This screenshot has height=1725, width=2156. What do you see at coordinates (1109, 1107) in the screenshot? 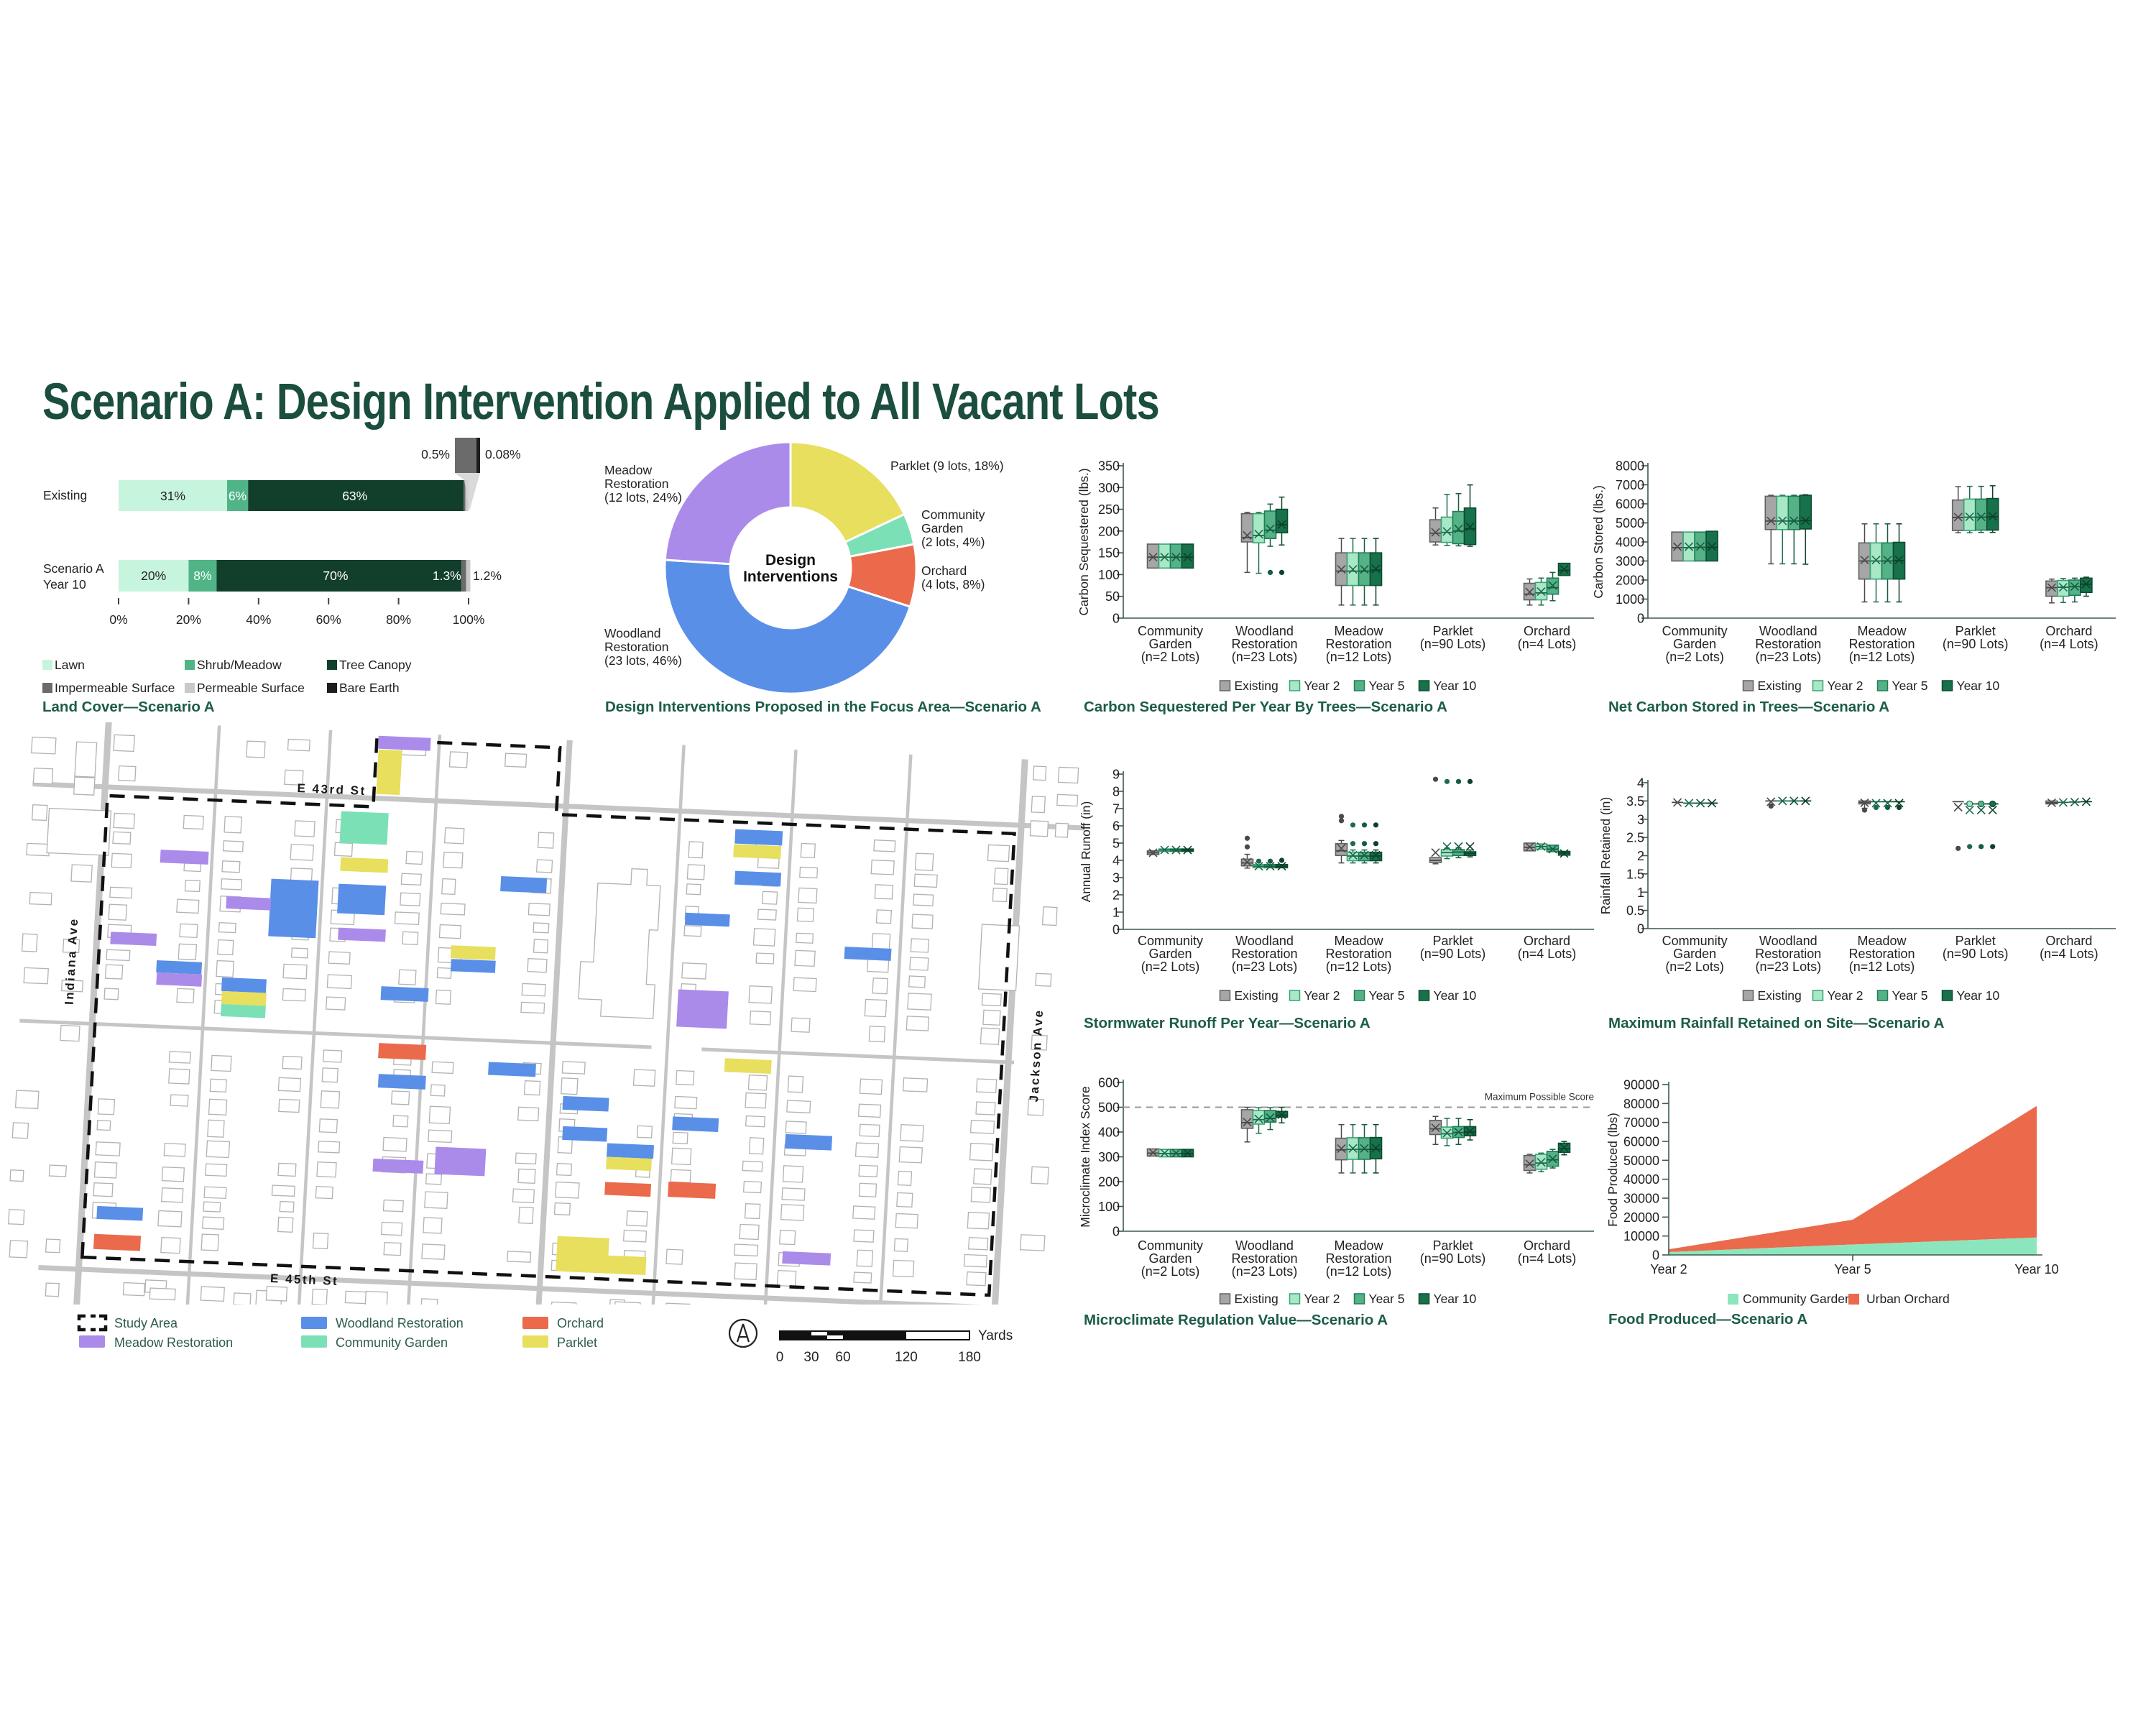
I see `svg-text: 500` at bounding box center [1109, 1107].